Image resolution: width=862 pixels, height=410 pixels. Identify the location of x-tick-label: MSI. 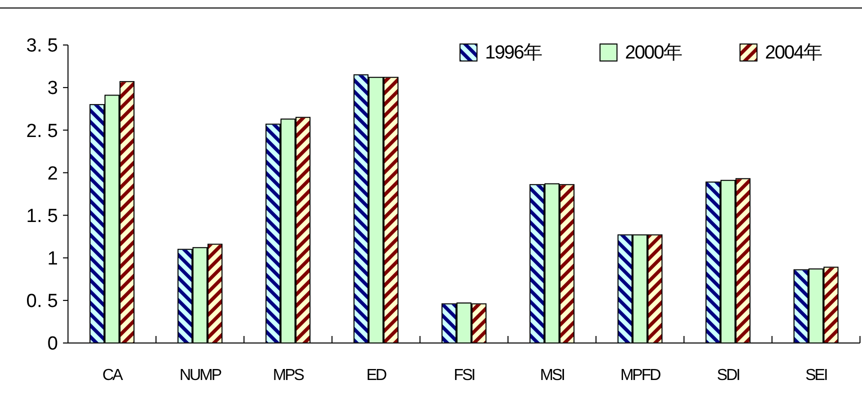
(552, 375).